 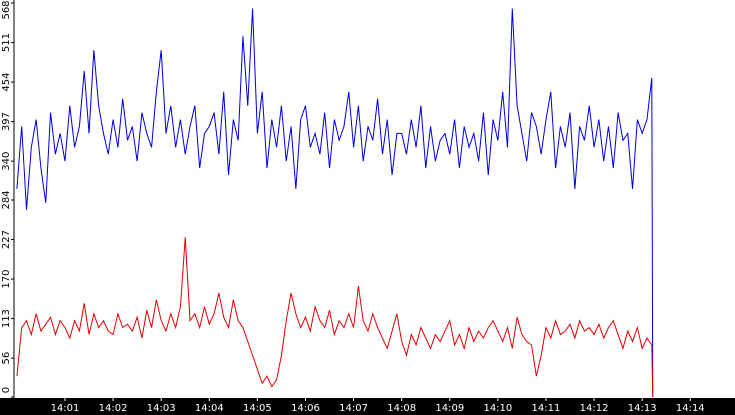 What do you see at coordinates (353, 408) in the screenshot?
I see `x-tick-label: 14:07` at bounding box center [353, 408].